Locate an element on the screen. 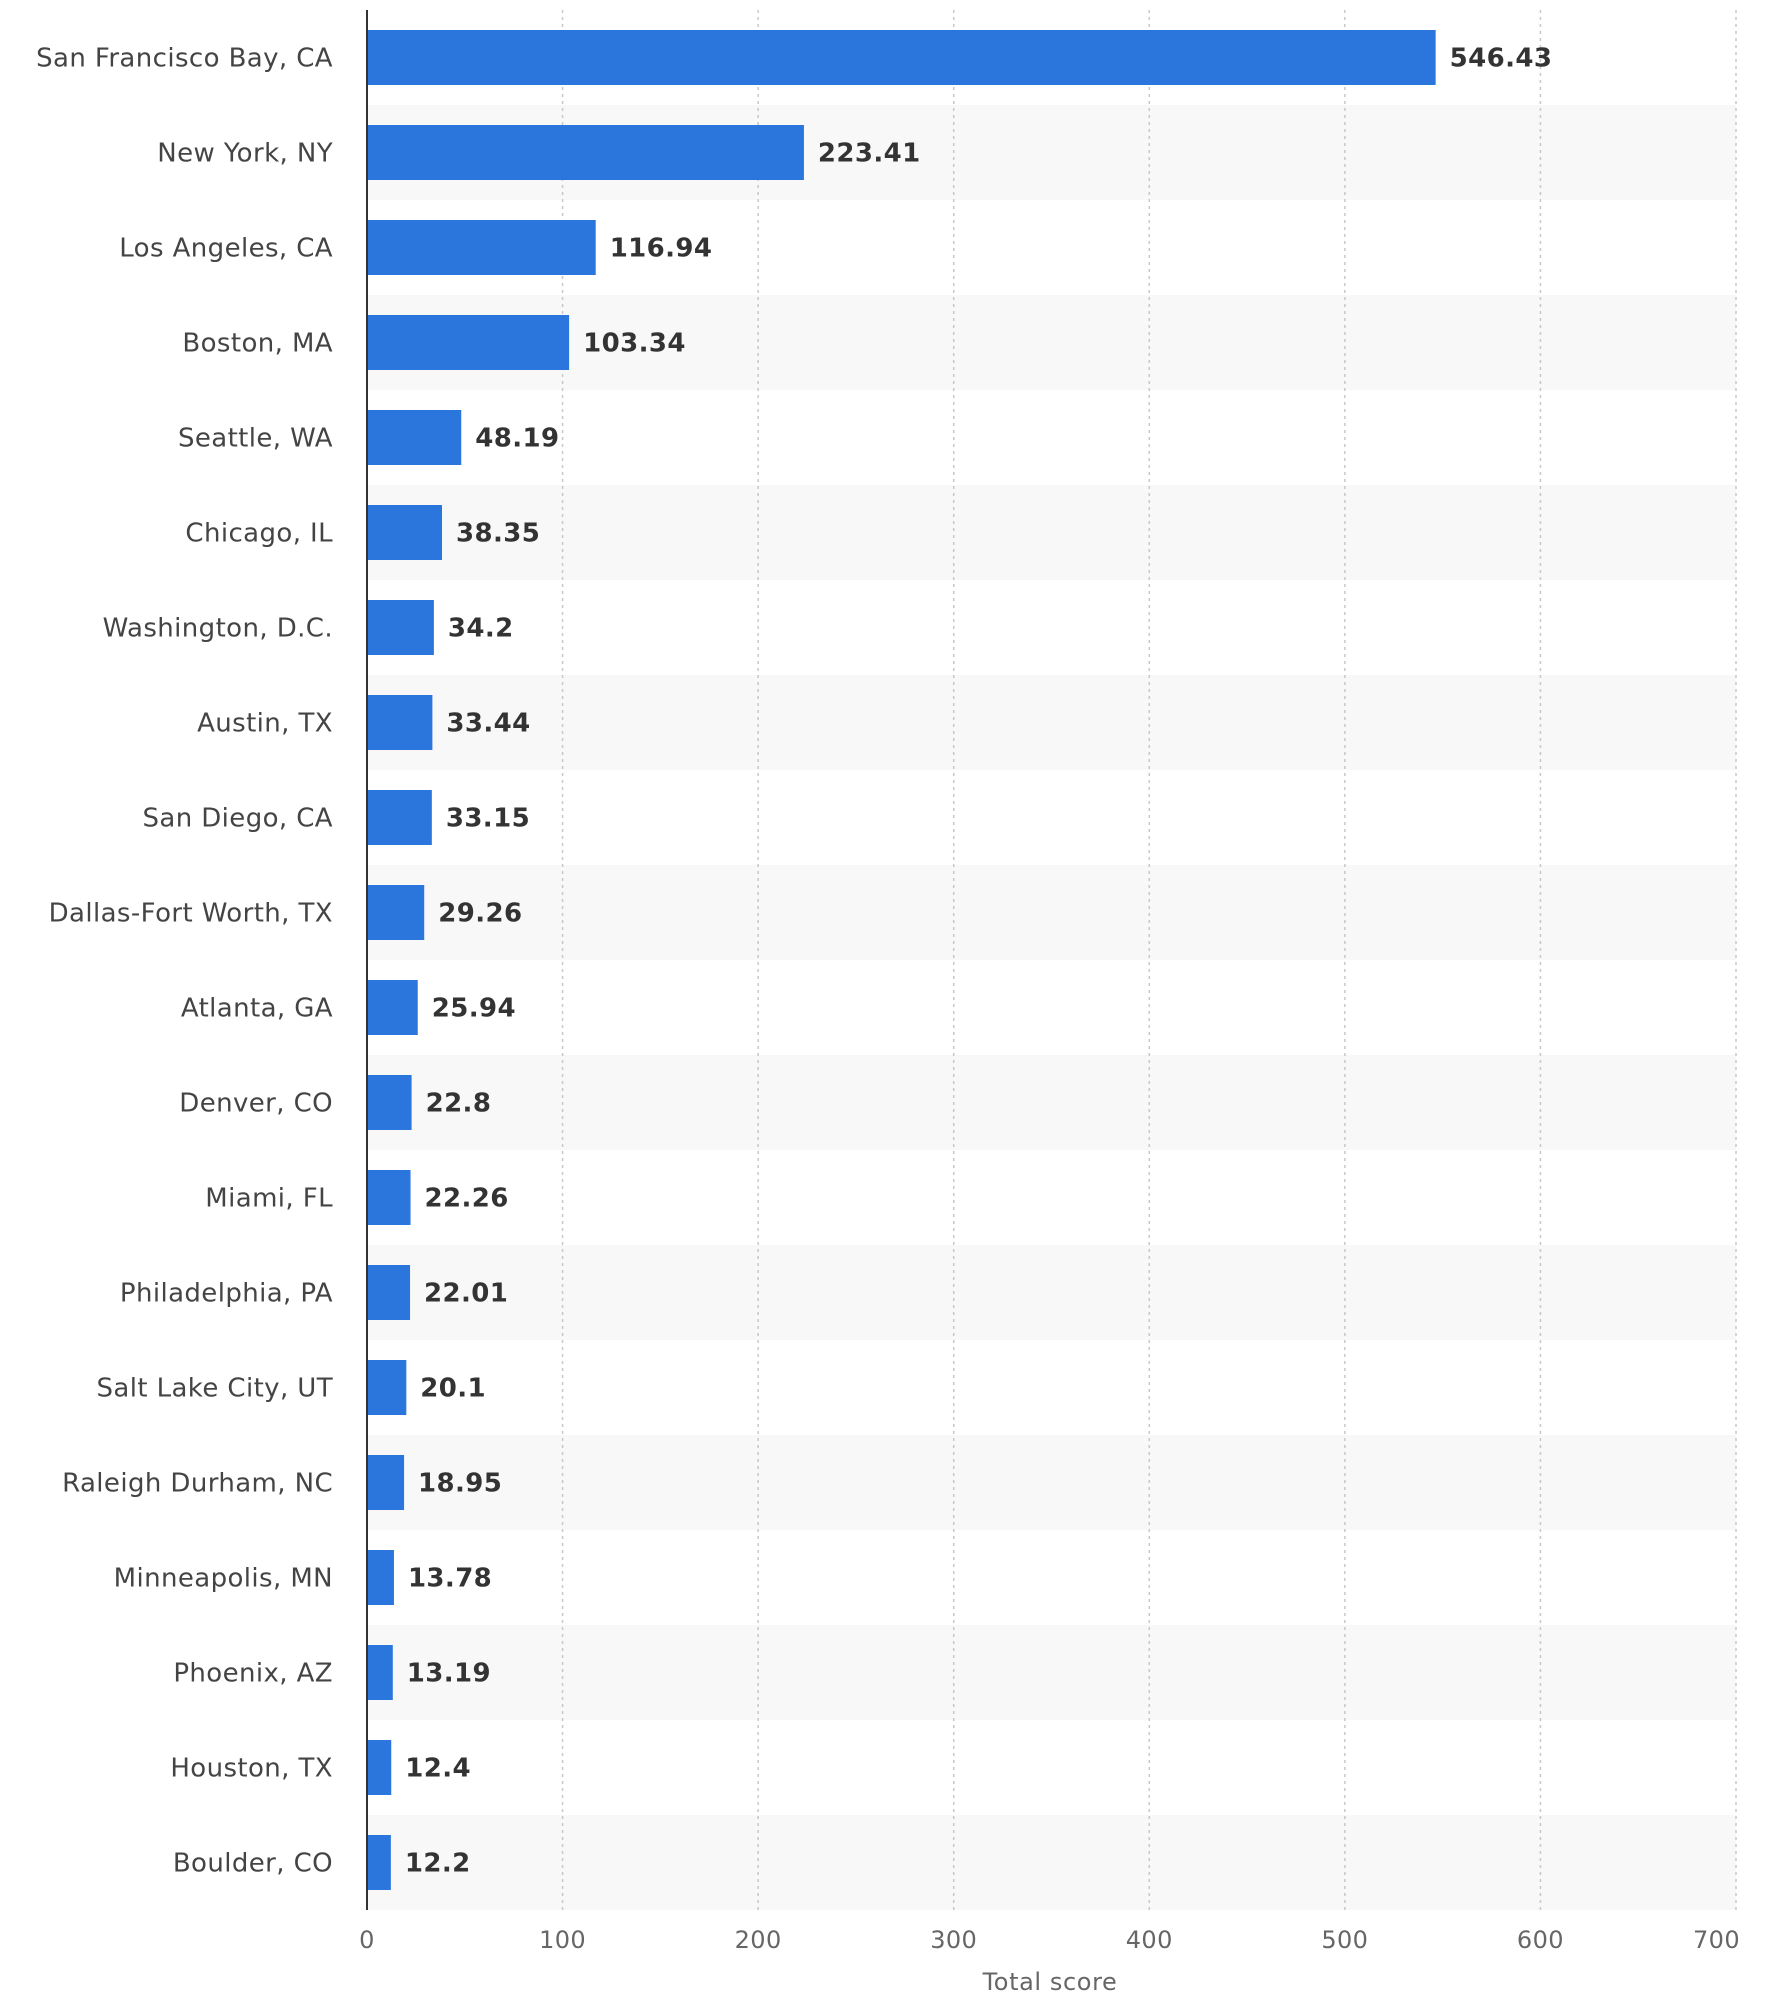 The width and height of the screenshot is (1778, 2008). x-tick-label: 600 is located at coordinates (1540, 1940).